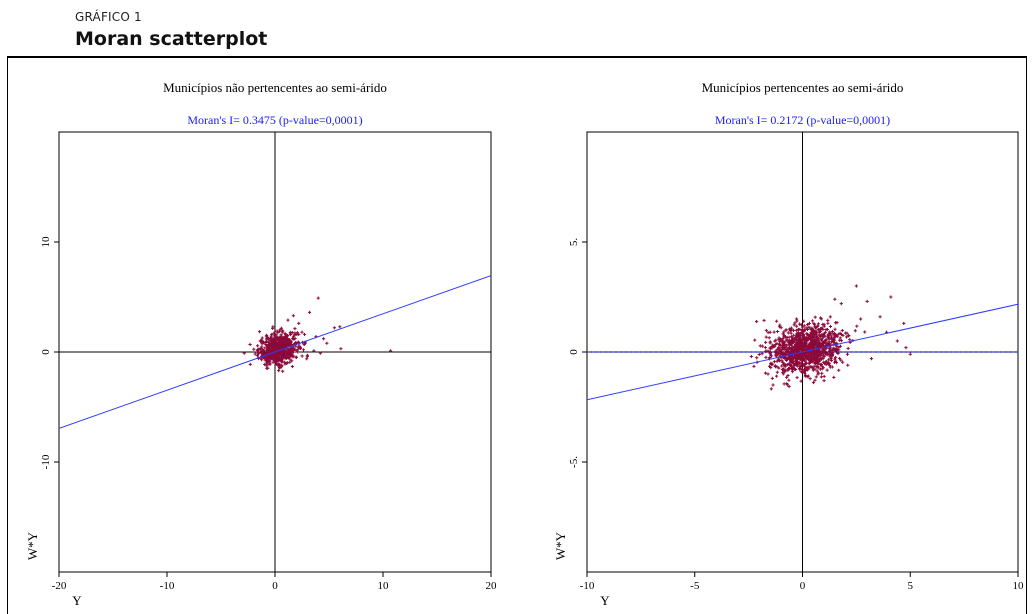 The image size is (1034, 614). What do you see at coordinates (46, 352) in the screenshot?
I see `y-tick-label: 0` at bounding box center [46, 352].